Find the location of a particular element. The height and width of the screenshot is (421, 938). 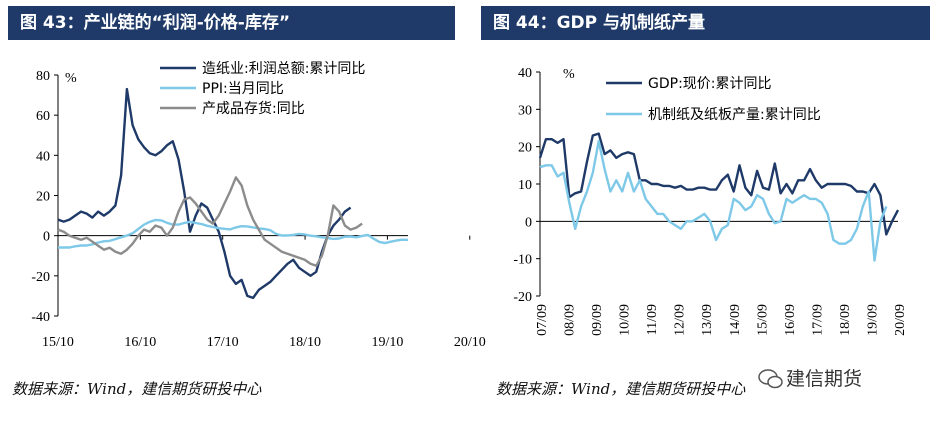

y-tick-label: 60 is located at coordinates (43, 116).